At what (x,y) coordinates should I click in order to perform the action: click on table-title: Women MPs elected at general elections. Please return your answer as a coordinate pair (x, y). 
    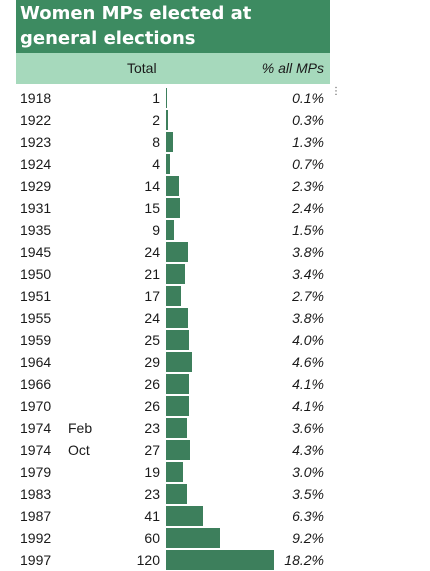
    Looking at the image, I should click on (173, 26).